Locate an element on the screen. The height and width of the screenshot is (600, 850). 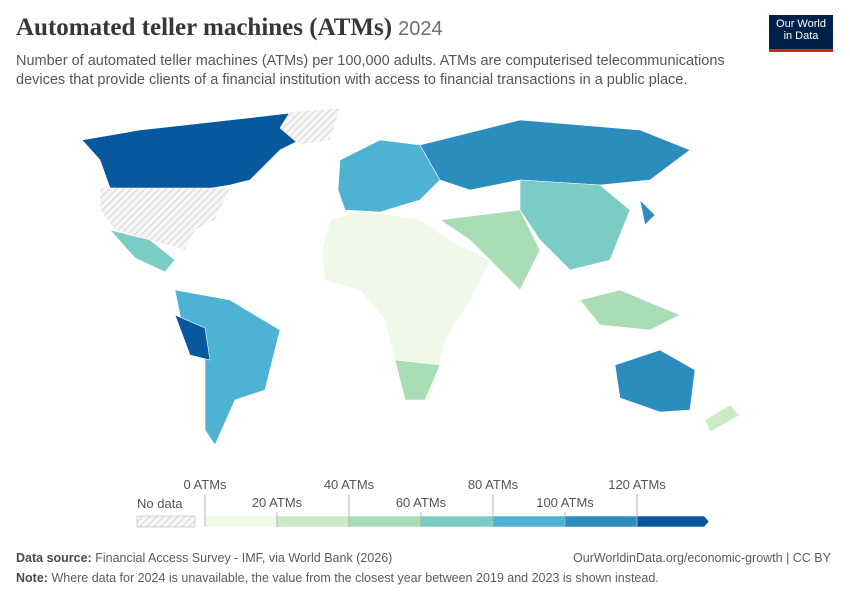
year: 2024 is located at coordinates (420, 29).